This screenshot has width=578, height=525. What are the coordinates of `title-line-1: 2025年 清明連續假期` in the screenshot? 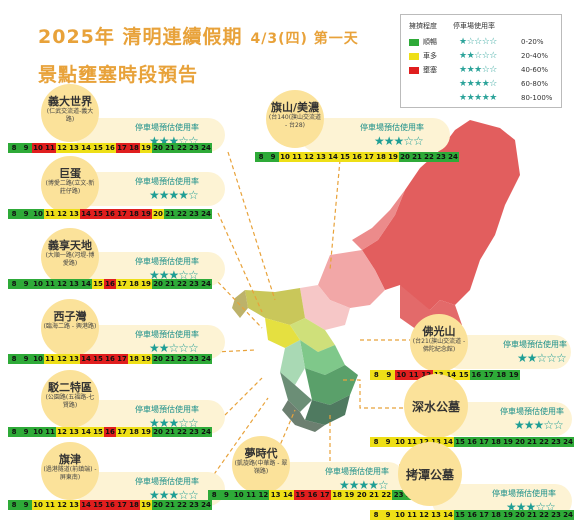 It's located at (140, 37).